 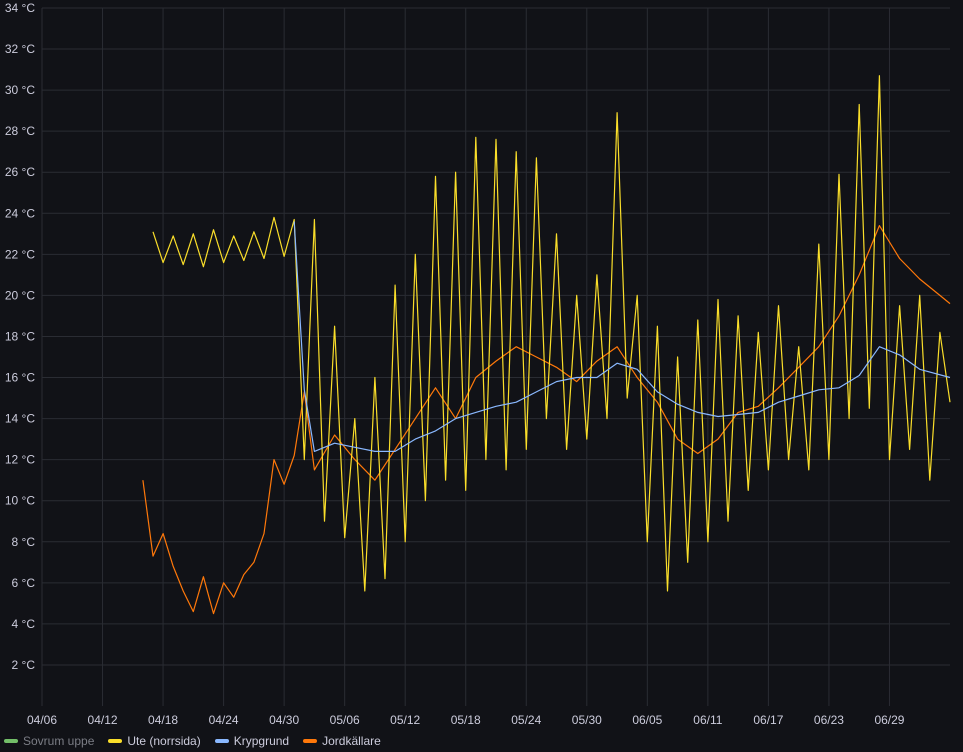 I want to click on y-tick-label: 6 °C, so click(x=24, y=583).